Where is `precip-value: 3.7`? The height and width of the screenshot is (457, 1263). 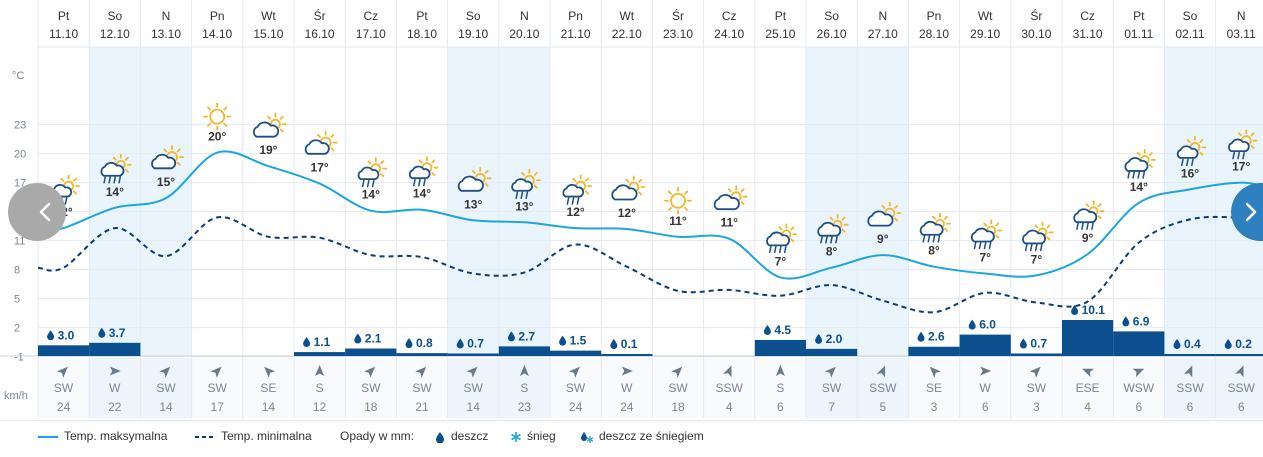
precip-value: 3.7 is located at coordinates (117, 333).